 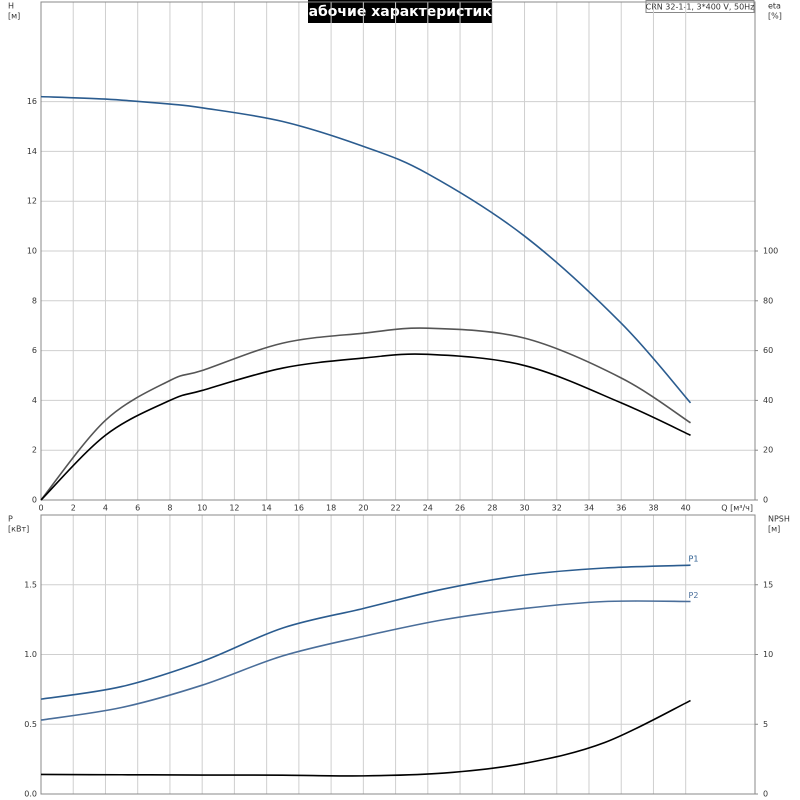 What do you see at coordinates (34, 350) in the screenshot?
I see `y-tick-label: 6` at bounding box center [34, 350].